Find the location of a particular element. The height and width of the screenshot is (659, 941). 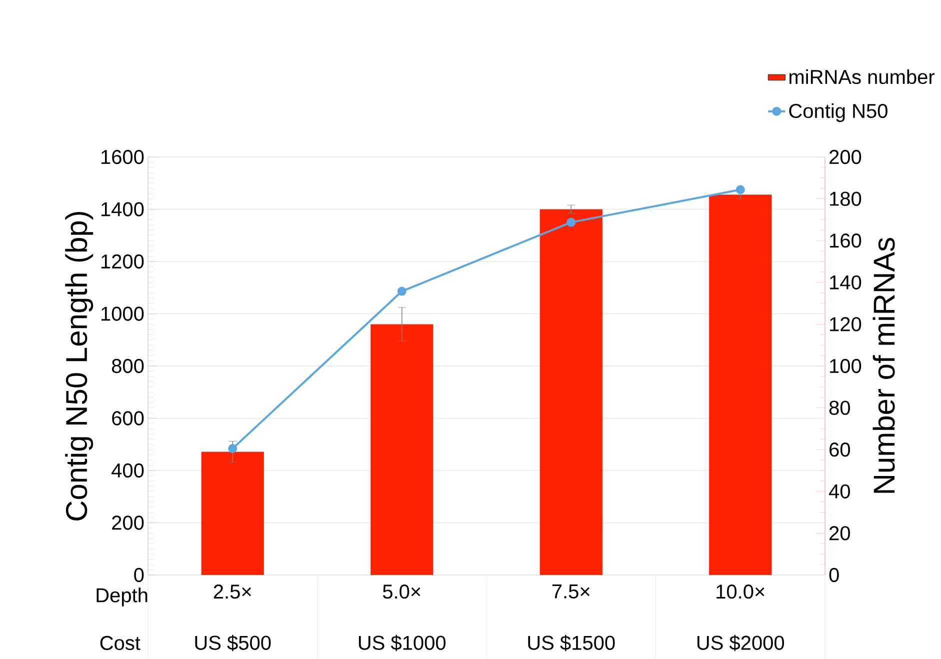

text: Depth is located at coordinates (122, 597).